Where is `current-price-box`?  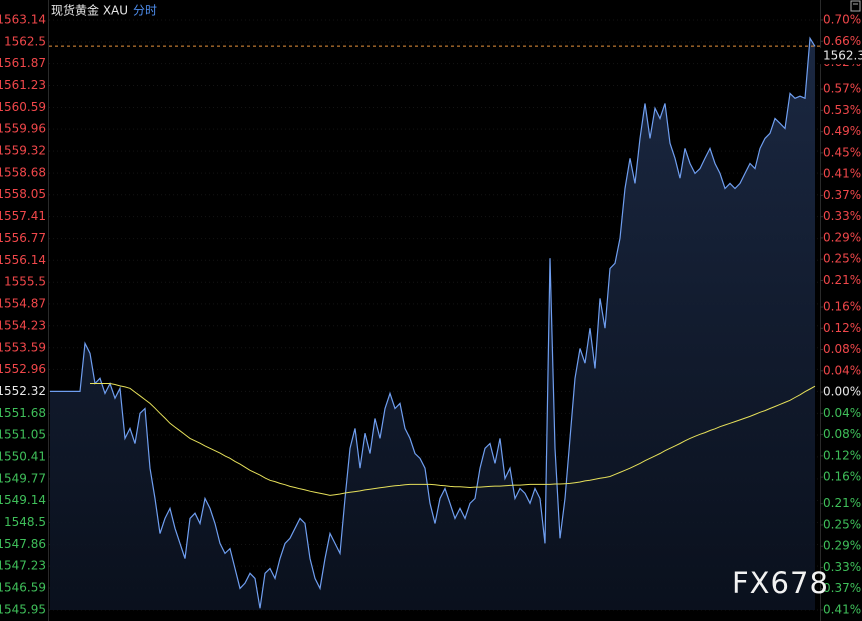 current-price-box is located at coordinates (841, 56).